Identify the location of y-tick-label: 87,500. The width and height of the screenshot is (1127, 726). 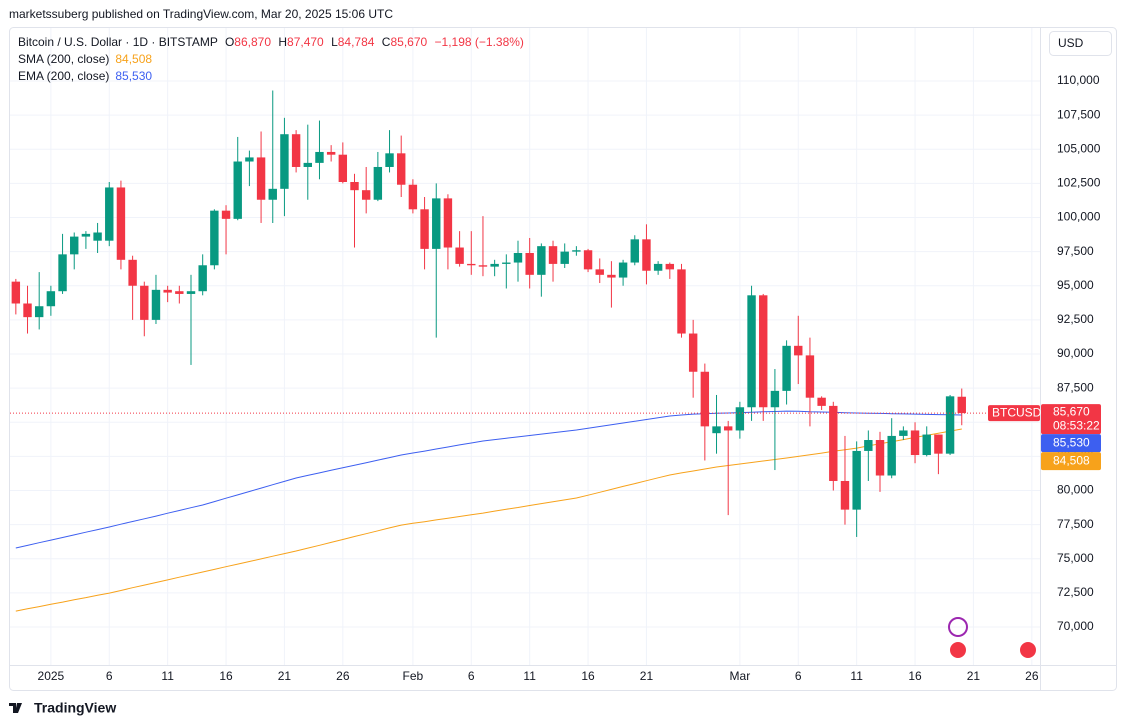
(1075, 387).